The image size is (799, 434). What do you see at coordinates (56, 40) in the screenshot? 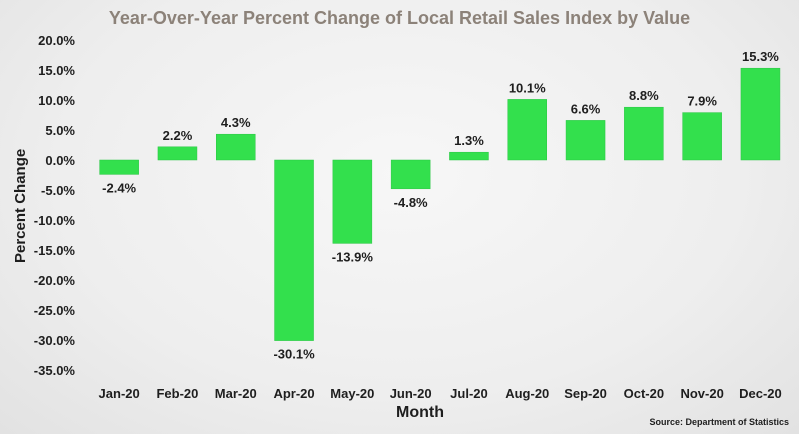
I see `y-tick-label: 20.0%` at bounding box center [56, 40].